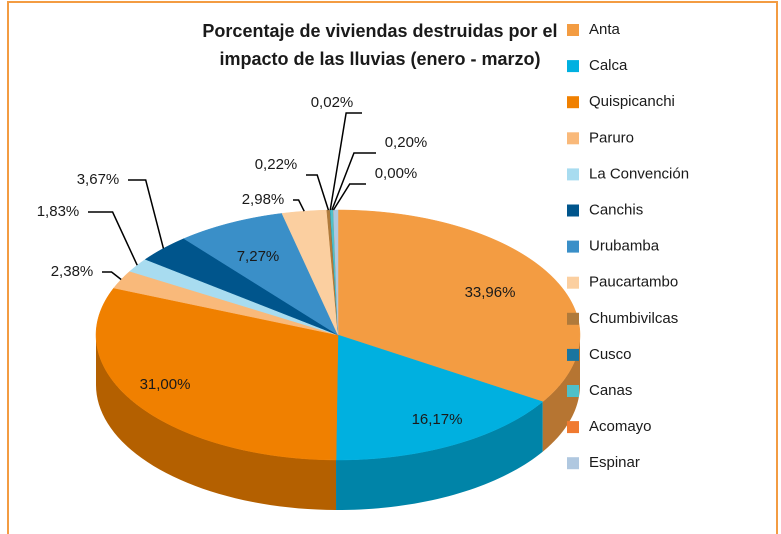 This screenshot has width=781, height=534. What do you see at coordinates (263, 199) in the screenshot?
I see `data-label: 2,98%` at bounding box center [263, 199].